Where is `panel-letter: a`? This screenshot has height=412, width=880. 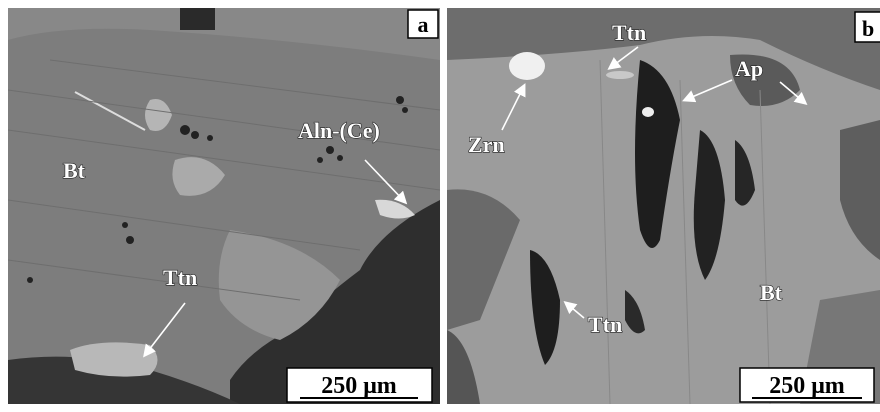 panel-letter: a is located at coordinates (423, 24).